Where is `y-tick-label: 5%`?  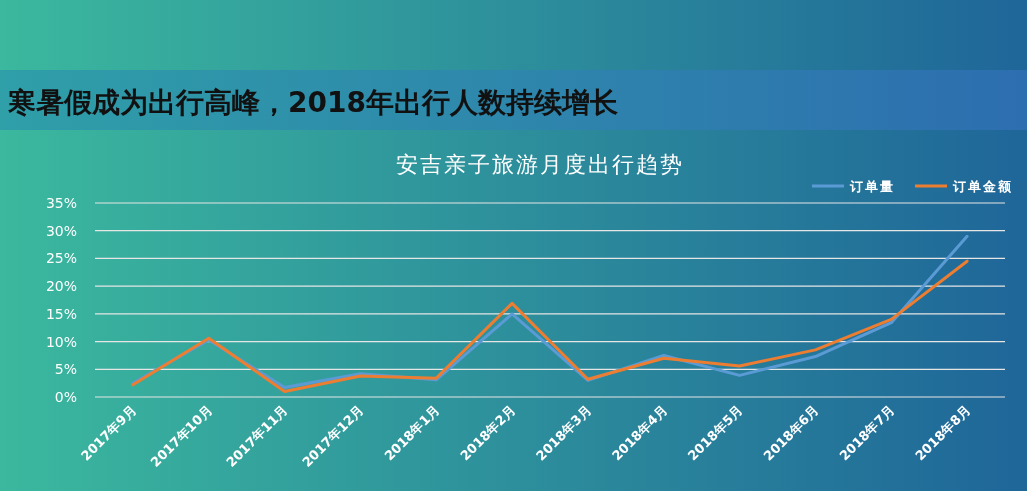
y-tick-label: 5% is located at coordinates (65, 369).